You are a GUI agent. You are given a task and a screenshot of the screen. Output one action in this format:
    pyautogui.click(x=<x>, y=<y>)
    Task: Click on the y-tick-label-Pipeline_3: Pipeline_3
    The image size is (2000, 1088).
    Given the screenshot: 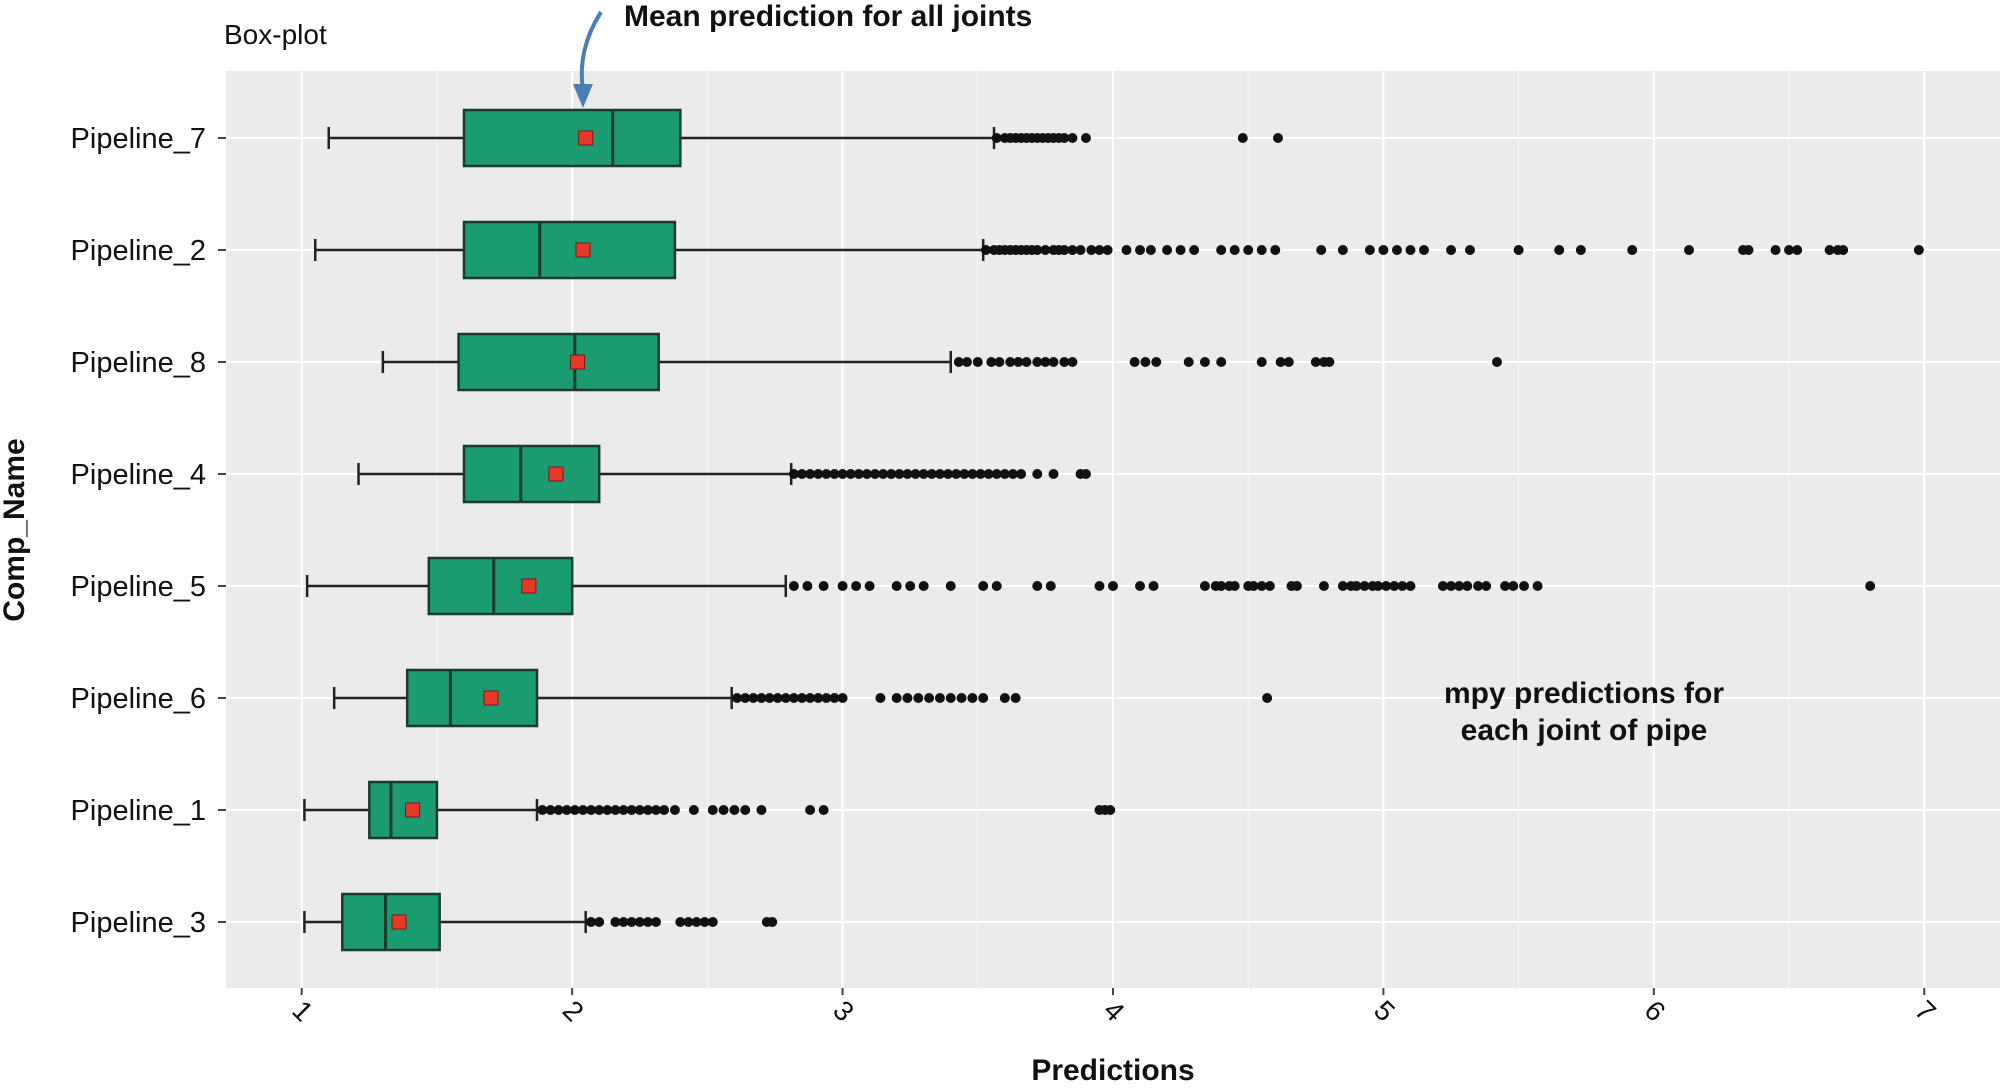 What is the action you would take?
    pyautogui.click(x=138, y=923)
    